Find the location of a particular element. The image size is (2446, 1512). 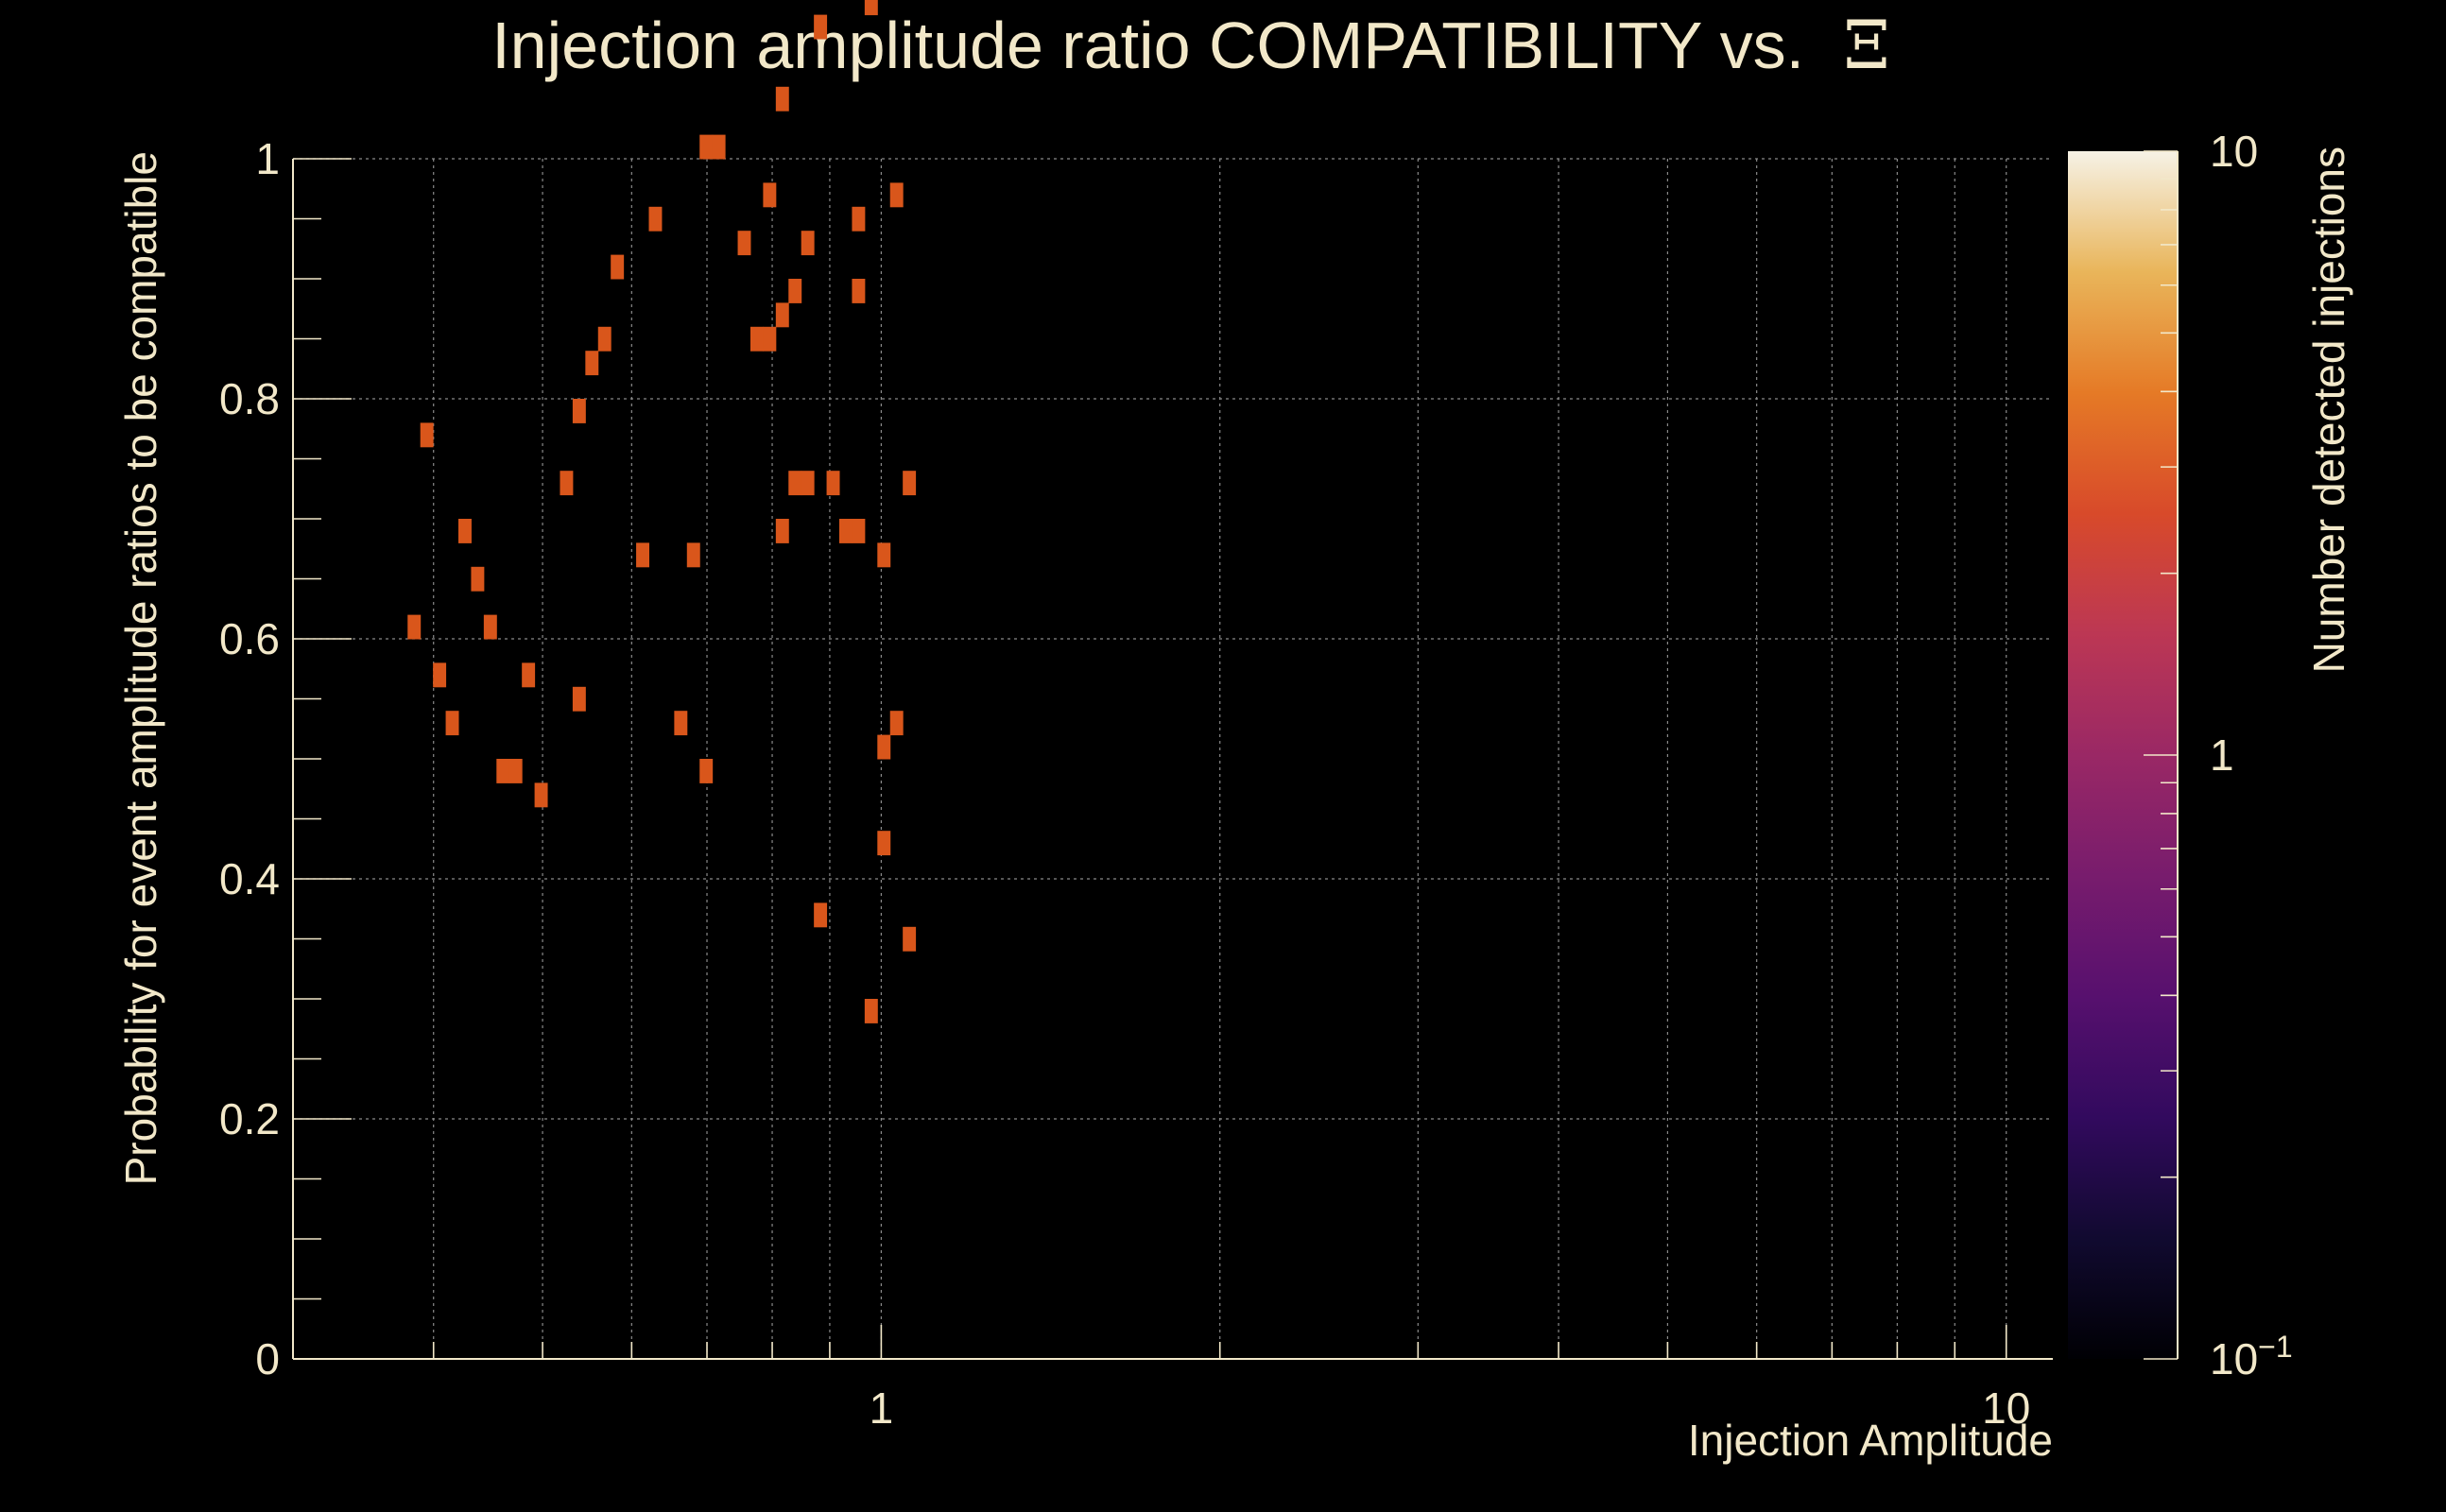

colorbar-tick-label: 10−1 is located at coordinates (2252, 1356).